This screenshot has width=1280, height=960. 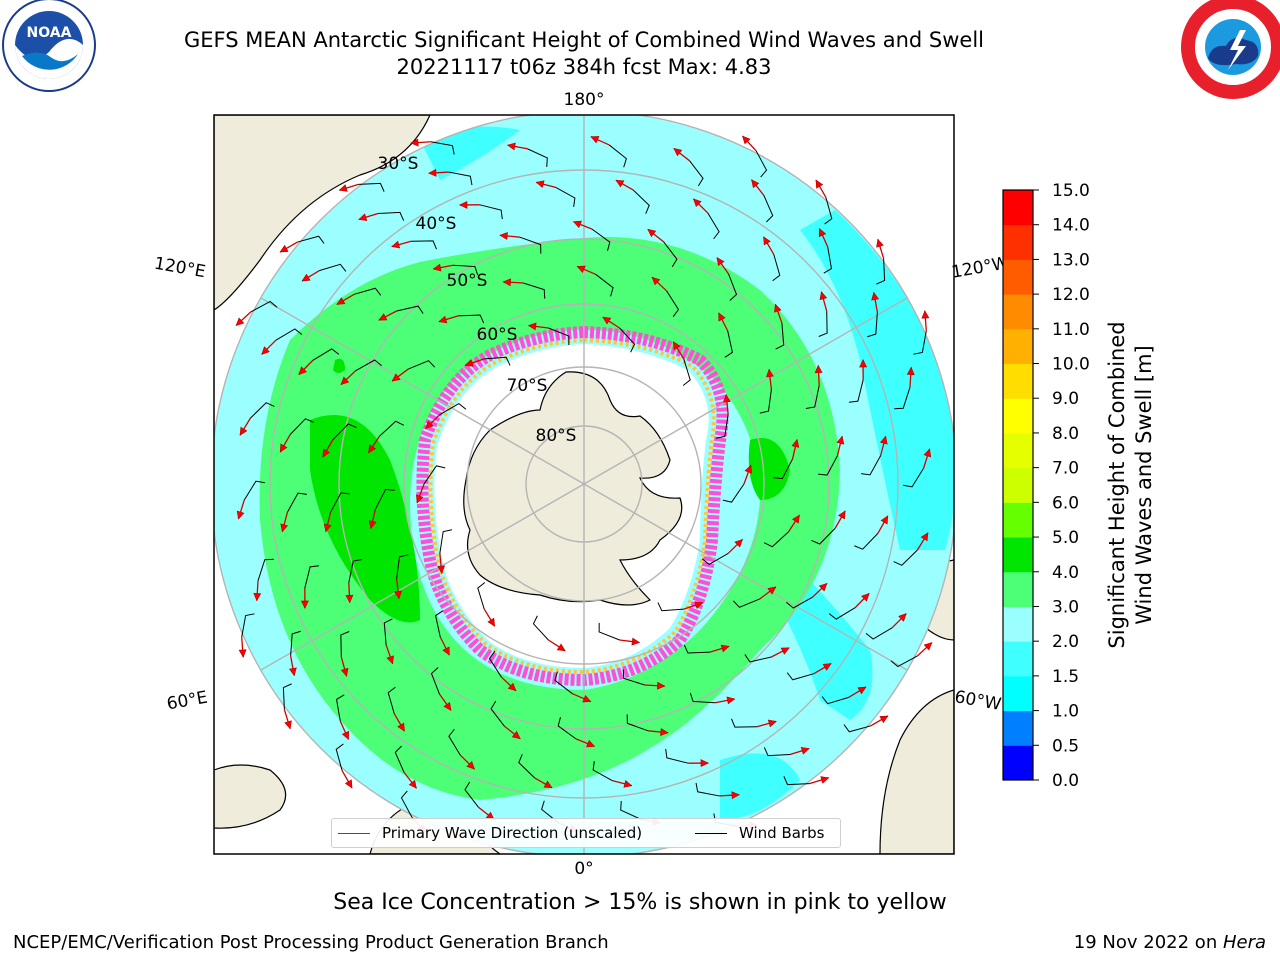 I want to click on lat-label-80s: 80°S, so click(x=556, y=436).